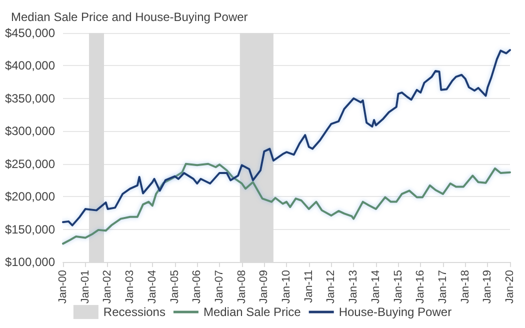  I want to click on x-tick-label: Jan-20, so click(510, 287).